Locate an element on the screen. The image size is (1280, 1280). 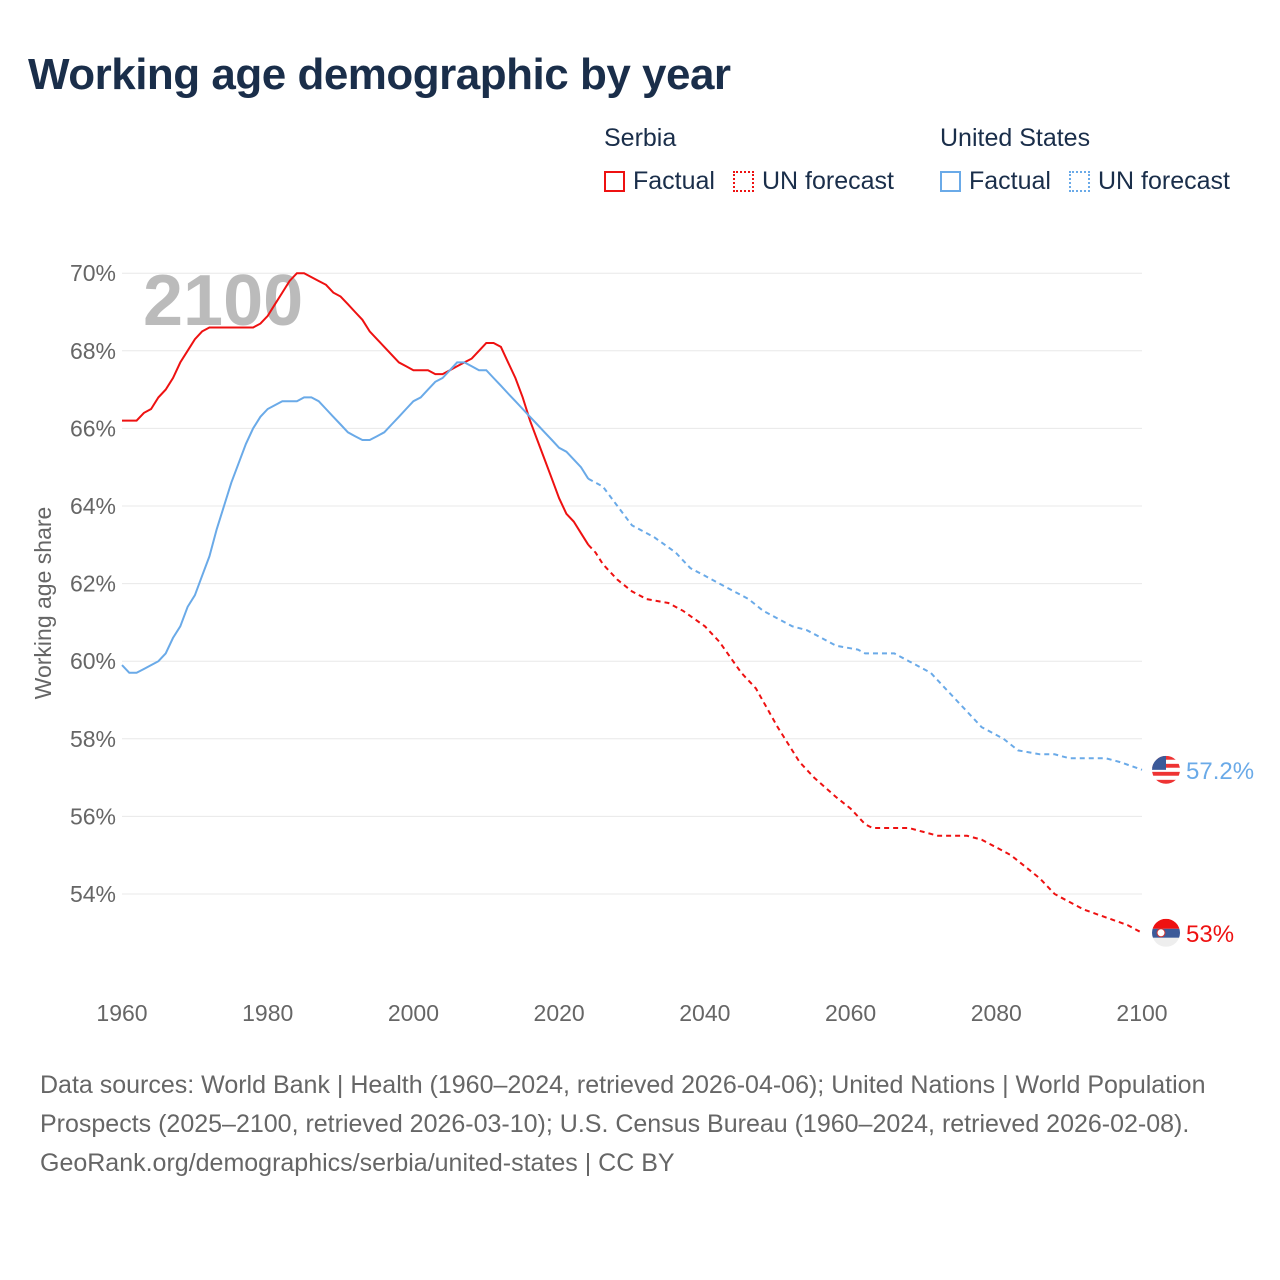
x-tick-label: 1980 is located at coordinates (267, 1013).